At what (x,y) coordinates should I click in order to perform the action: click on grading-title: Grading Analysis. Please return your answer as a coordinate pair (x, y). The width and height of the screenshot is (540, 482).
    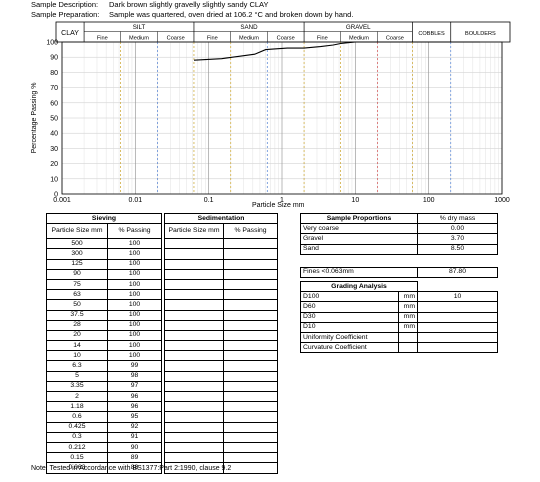
    Looking at the image, I should click on (359, 286).